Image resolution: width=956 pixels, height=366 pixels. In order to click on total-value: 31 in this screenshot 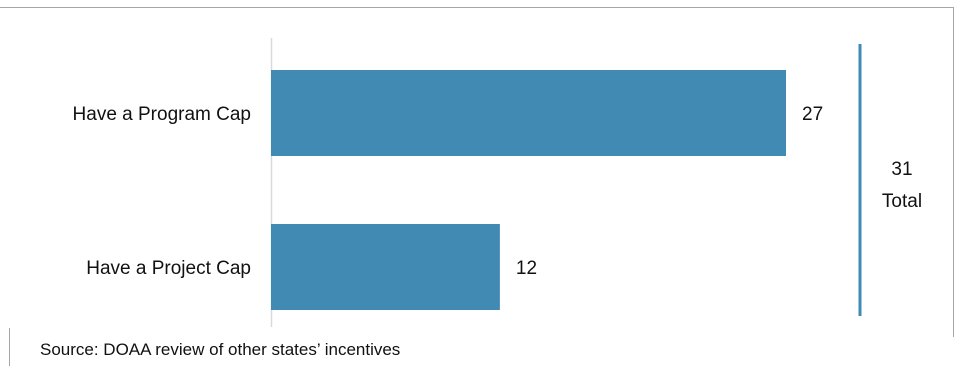, I will do `click(901, 169)`.